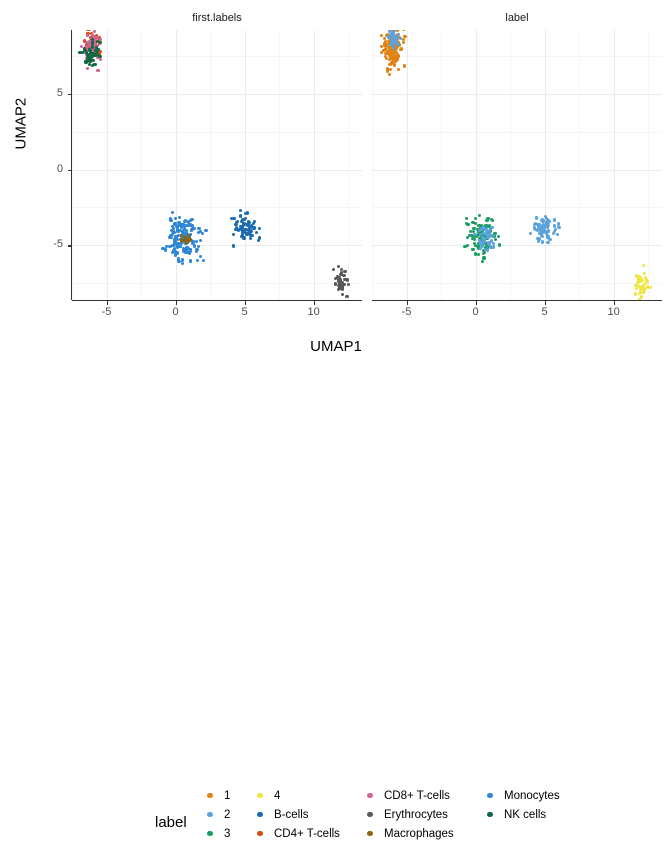 This screenshot has height=843, width=672. Describe the element at coordinates (307, 834) in the screenshot. I see `legend-item-label: CD4+ T-cells` at that location.